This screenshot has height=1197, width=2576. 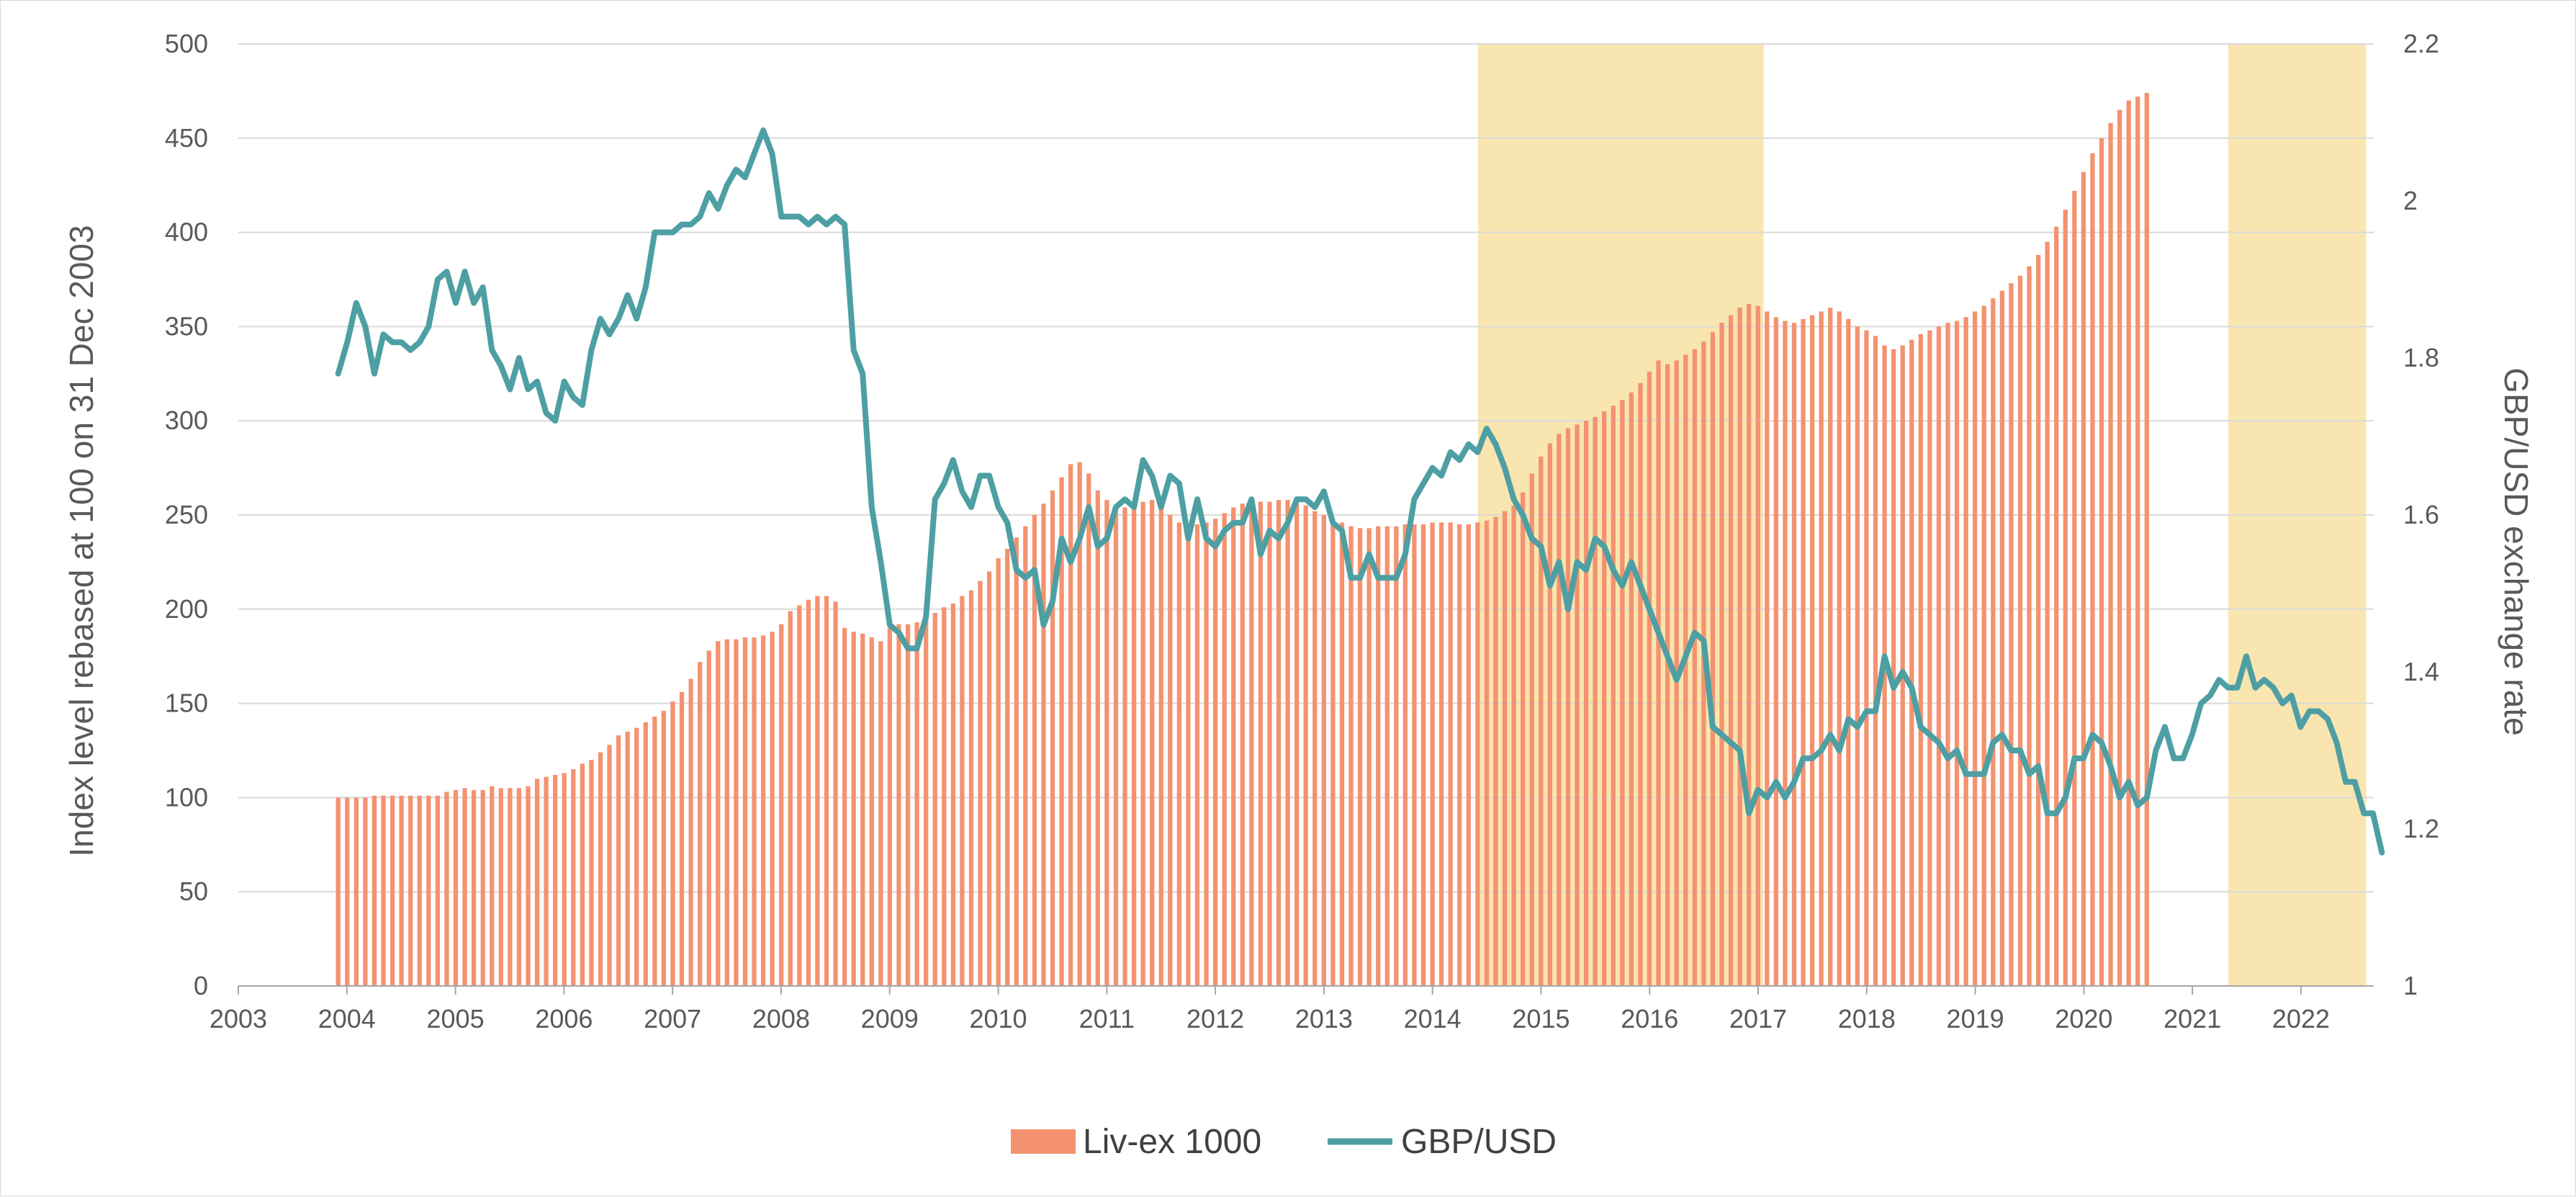 I want to click on x-tick-label: 2014, so click(x=1433, y=1019).